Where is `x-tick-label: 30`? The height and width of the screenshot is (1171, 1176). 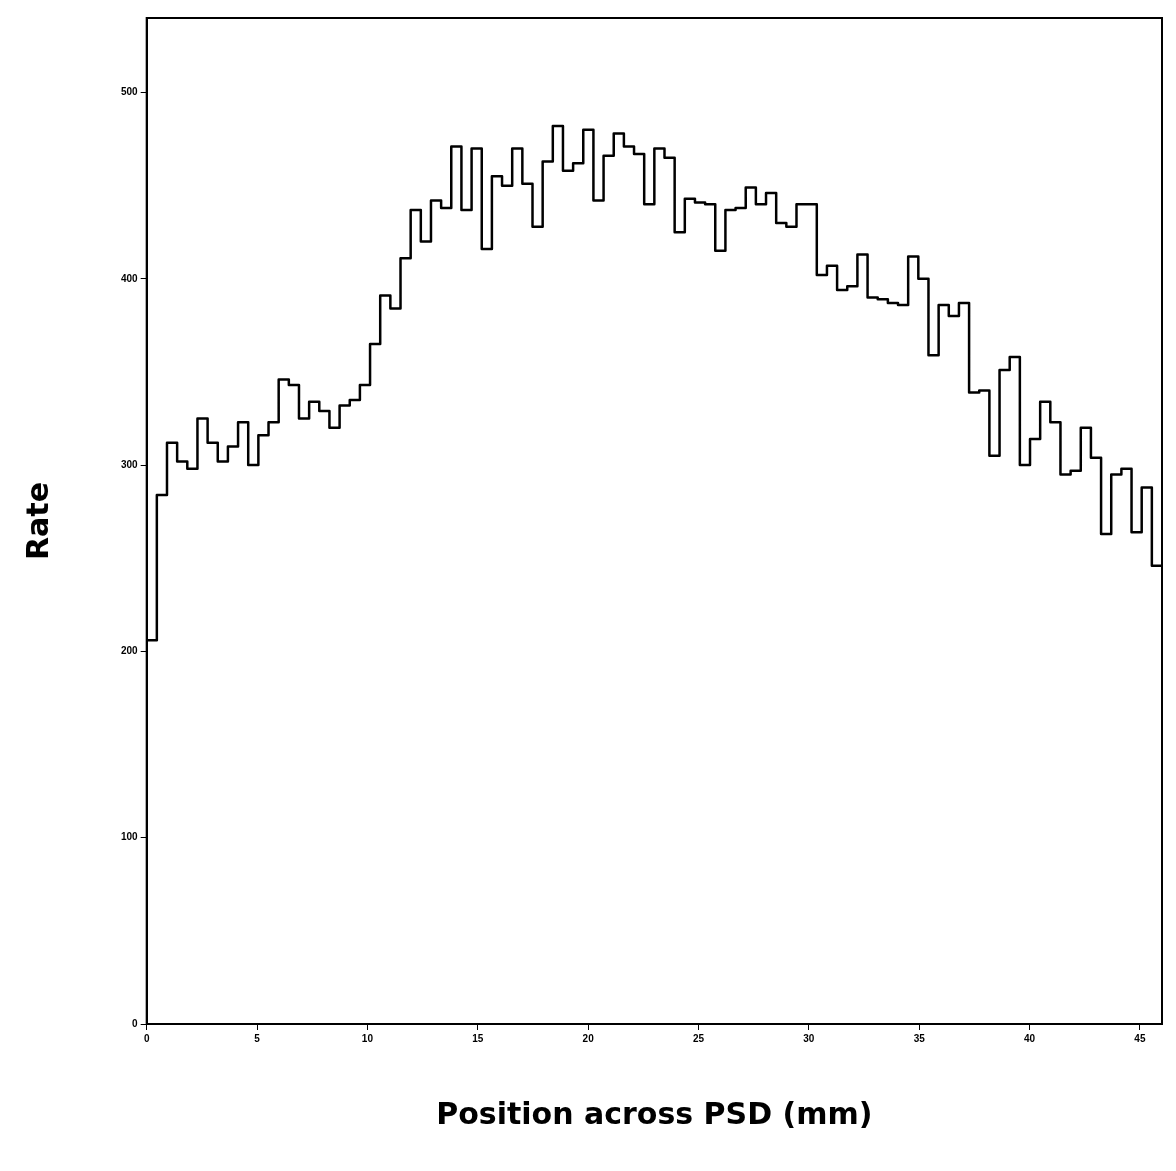 x-tick-label: 30 is located at coordinates (809, 1038).